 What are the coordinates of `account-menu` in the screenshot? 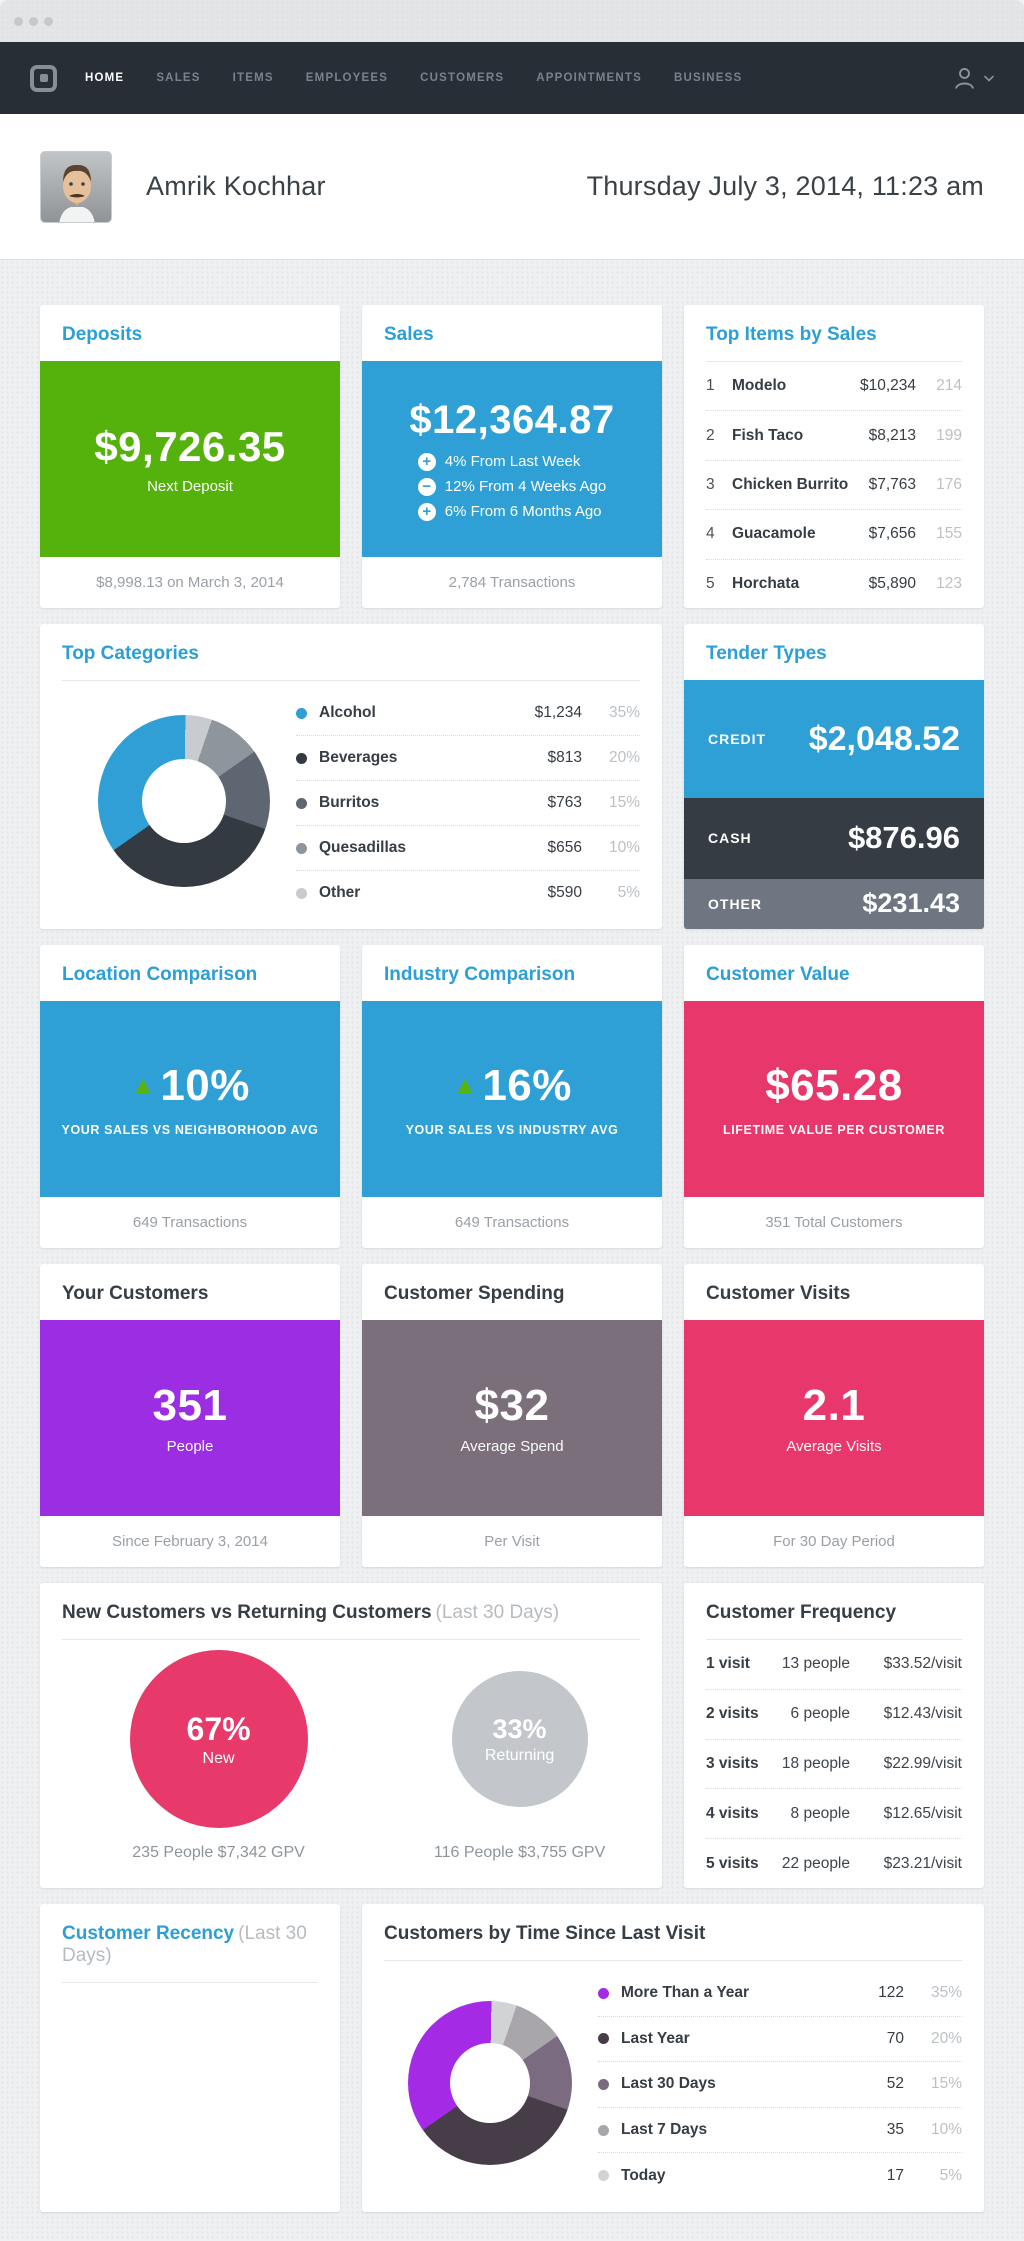 It's located at (972, 78).